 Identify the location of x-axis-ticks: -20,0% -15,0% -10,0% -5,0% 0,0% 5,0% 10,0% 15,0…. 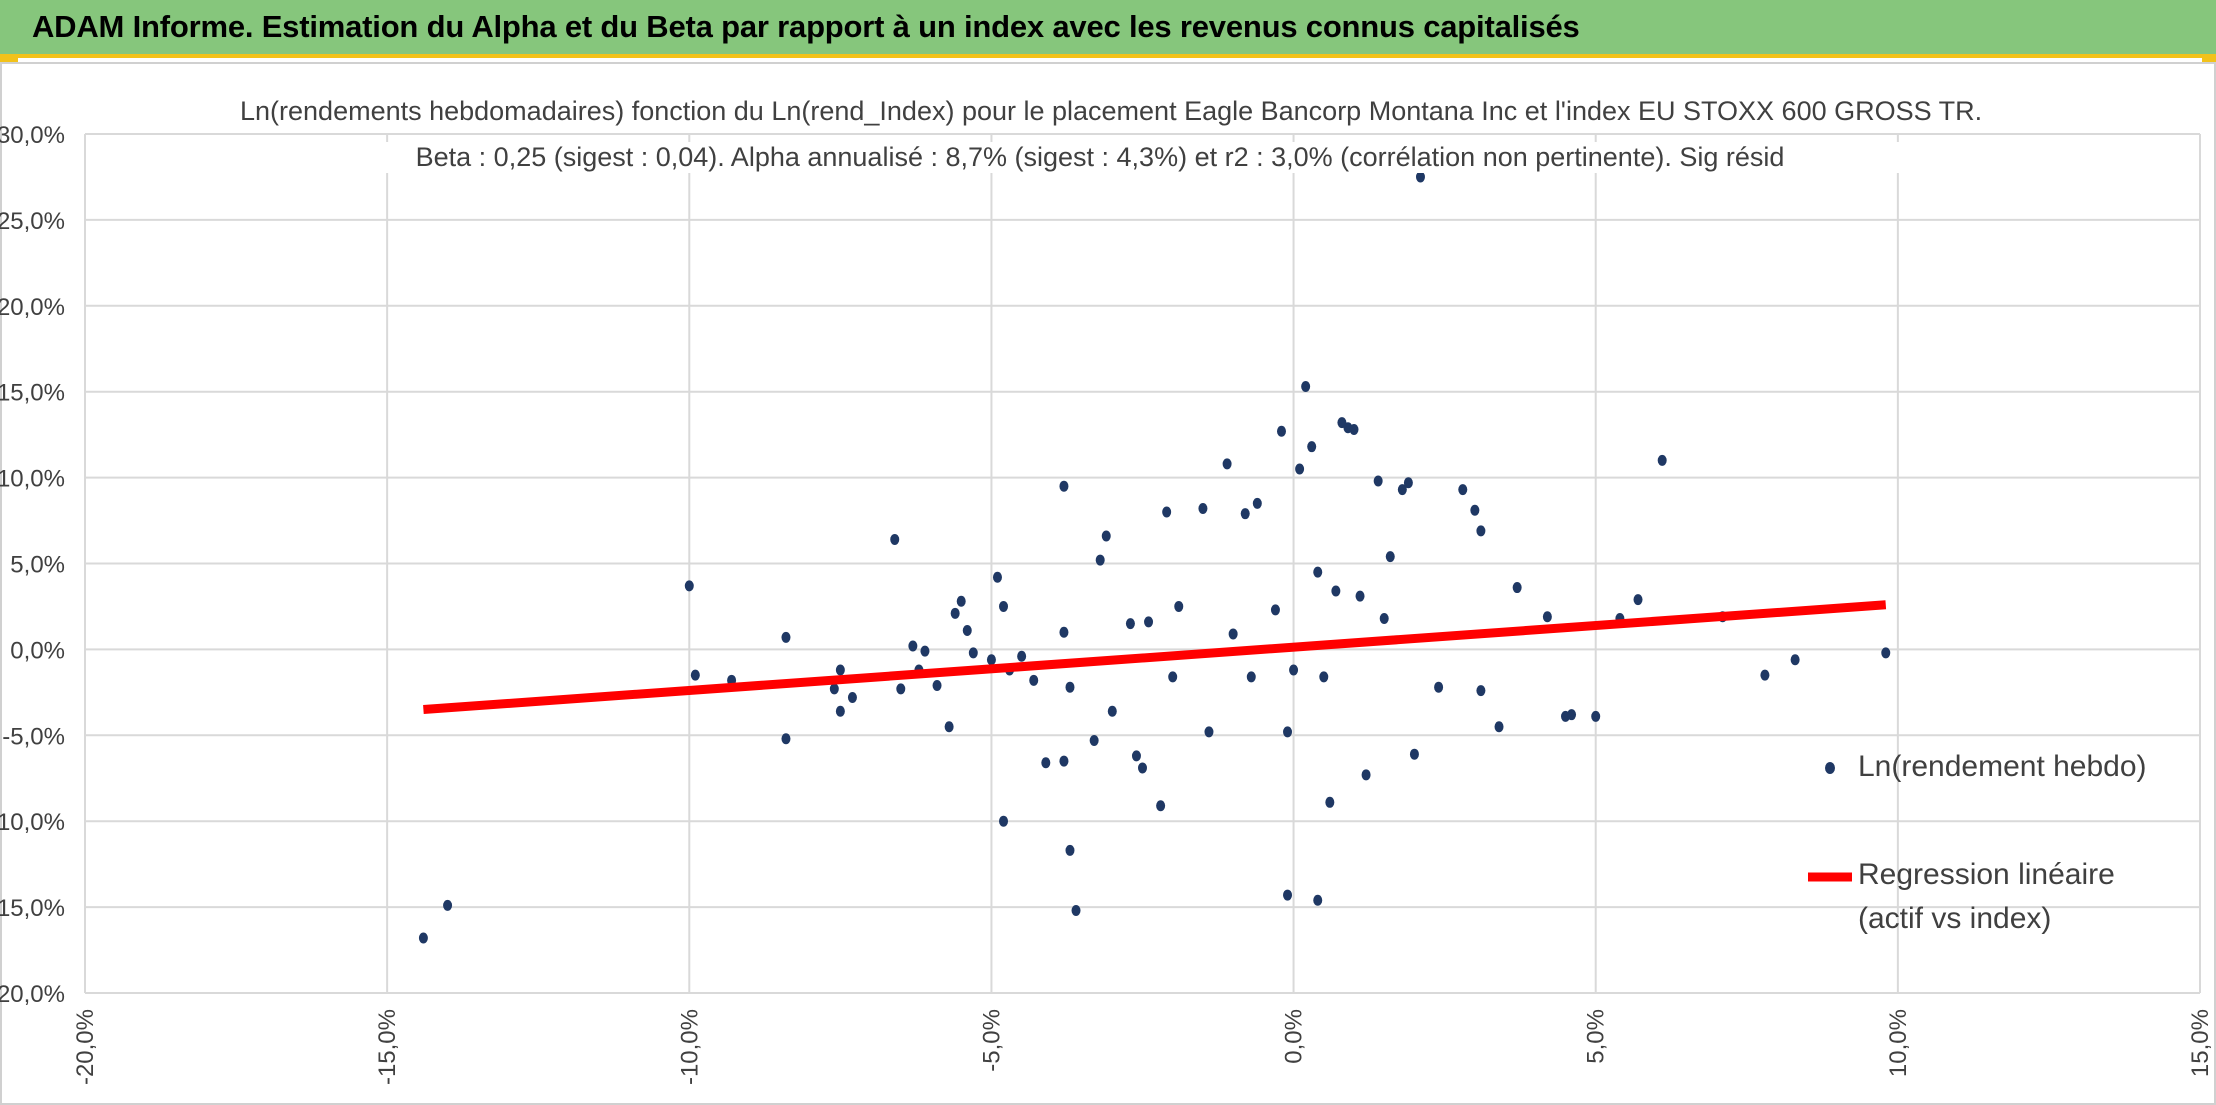
(1143, 1047).